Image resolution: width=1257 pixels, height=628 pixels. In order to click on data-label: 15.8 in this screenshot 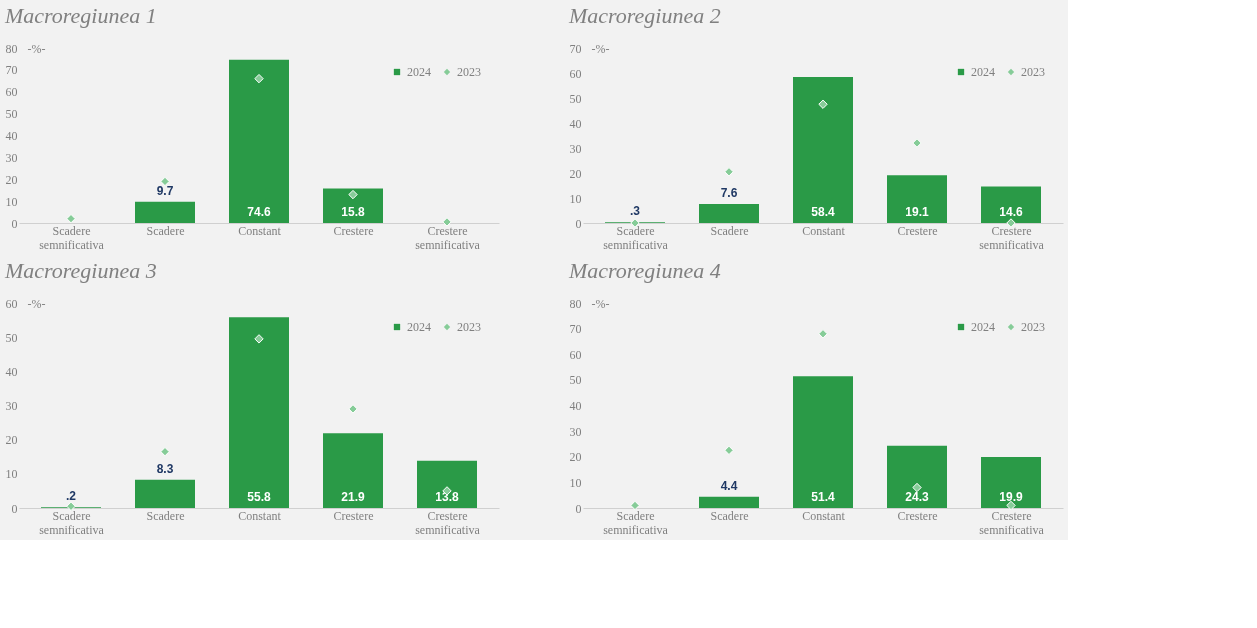, I will do `click(353, 212)`.